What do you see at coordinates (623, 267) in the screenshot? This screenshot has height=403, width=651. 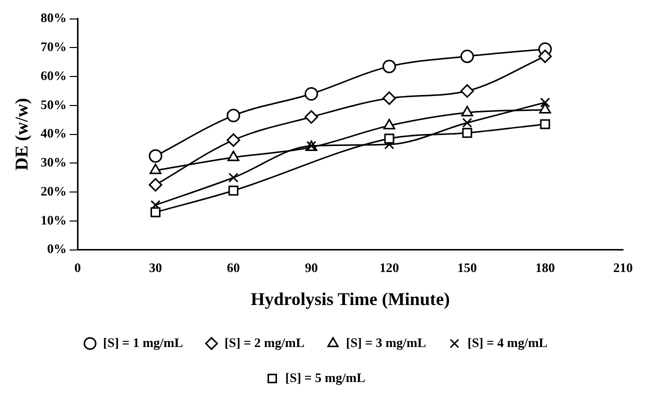 I see `x-tick-label: 210` at bounding box center [623, 267].